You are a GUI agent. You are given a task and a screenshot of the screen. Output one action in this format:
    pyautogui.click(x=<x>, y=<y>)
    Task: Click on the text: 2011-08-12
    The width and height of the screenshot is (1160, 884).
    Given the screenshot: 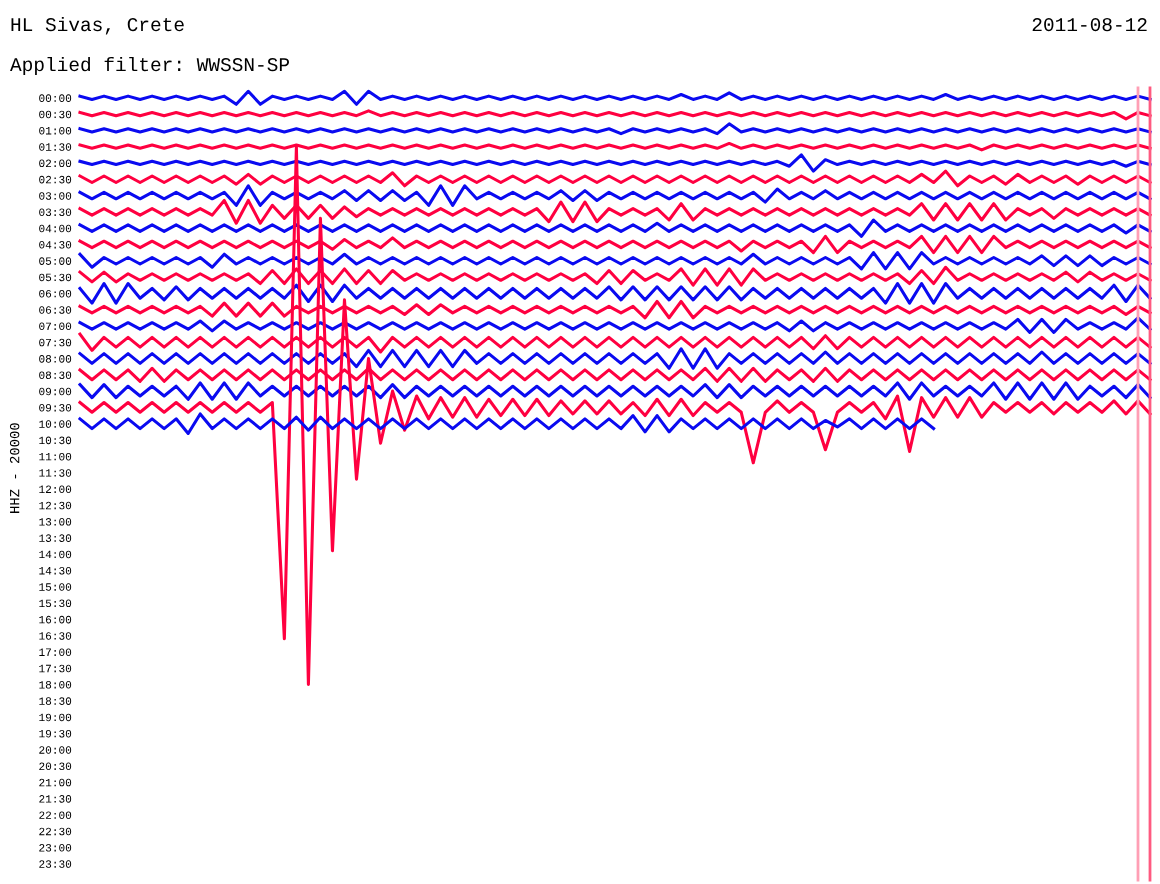 What is the action you would take?
    pyautogui.click(x=1089, y=25)
    